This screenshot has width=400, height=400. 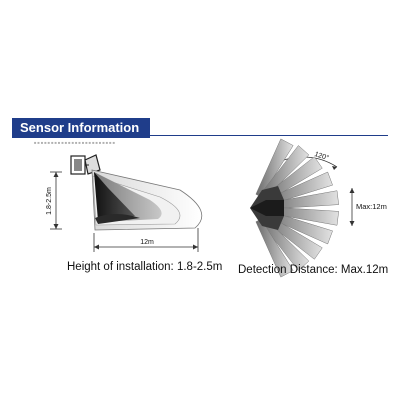 I want to click on top-view-diagram: 120° Max:12m, so click(x=318, y=208).